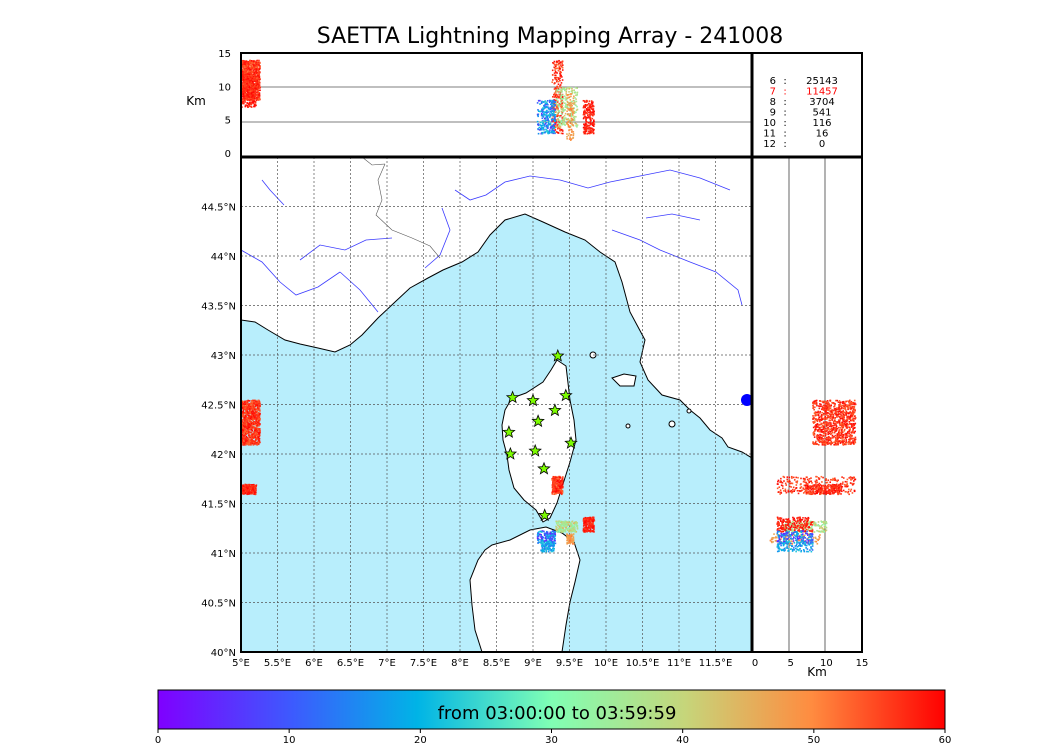  I want to click on station-star, so click(538, 421).